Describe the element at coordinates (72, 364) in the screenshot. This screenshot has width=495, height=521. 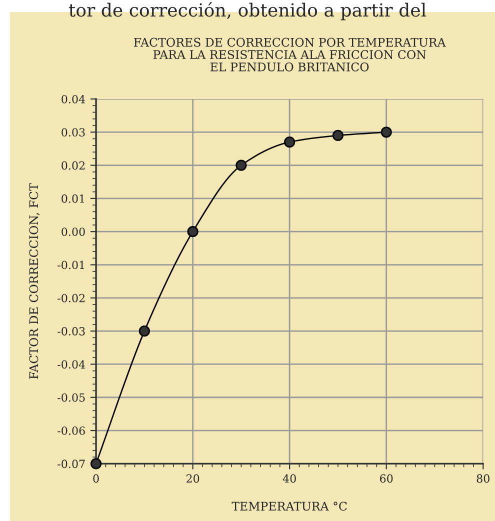
I see `y-tick-label: -0.04` at that location.